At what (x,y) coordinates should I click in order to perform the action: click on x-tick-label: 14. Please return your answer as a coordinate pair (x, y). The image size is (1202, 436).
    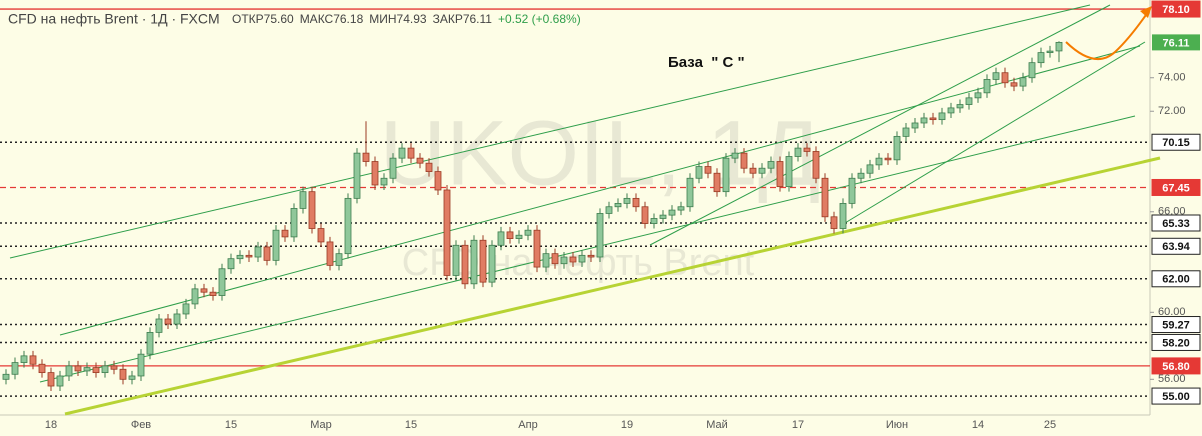
    Looking at the image, I should click on (978, 425).